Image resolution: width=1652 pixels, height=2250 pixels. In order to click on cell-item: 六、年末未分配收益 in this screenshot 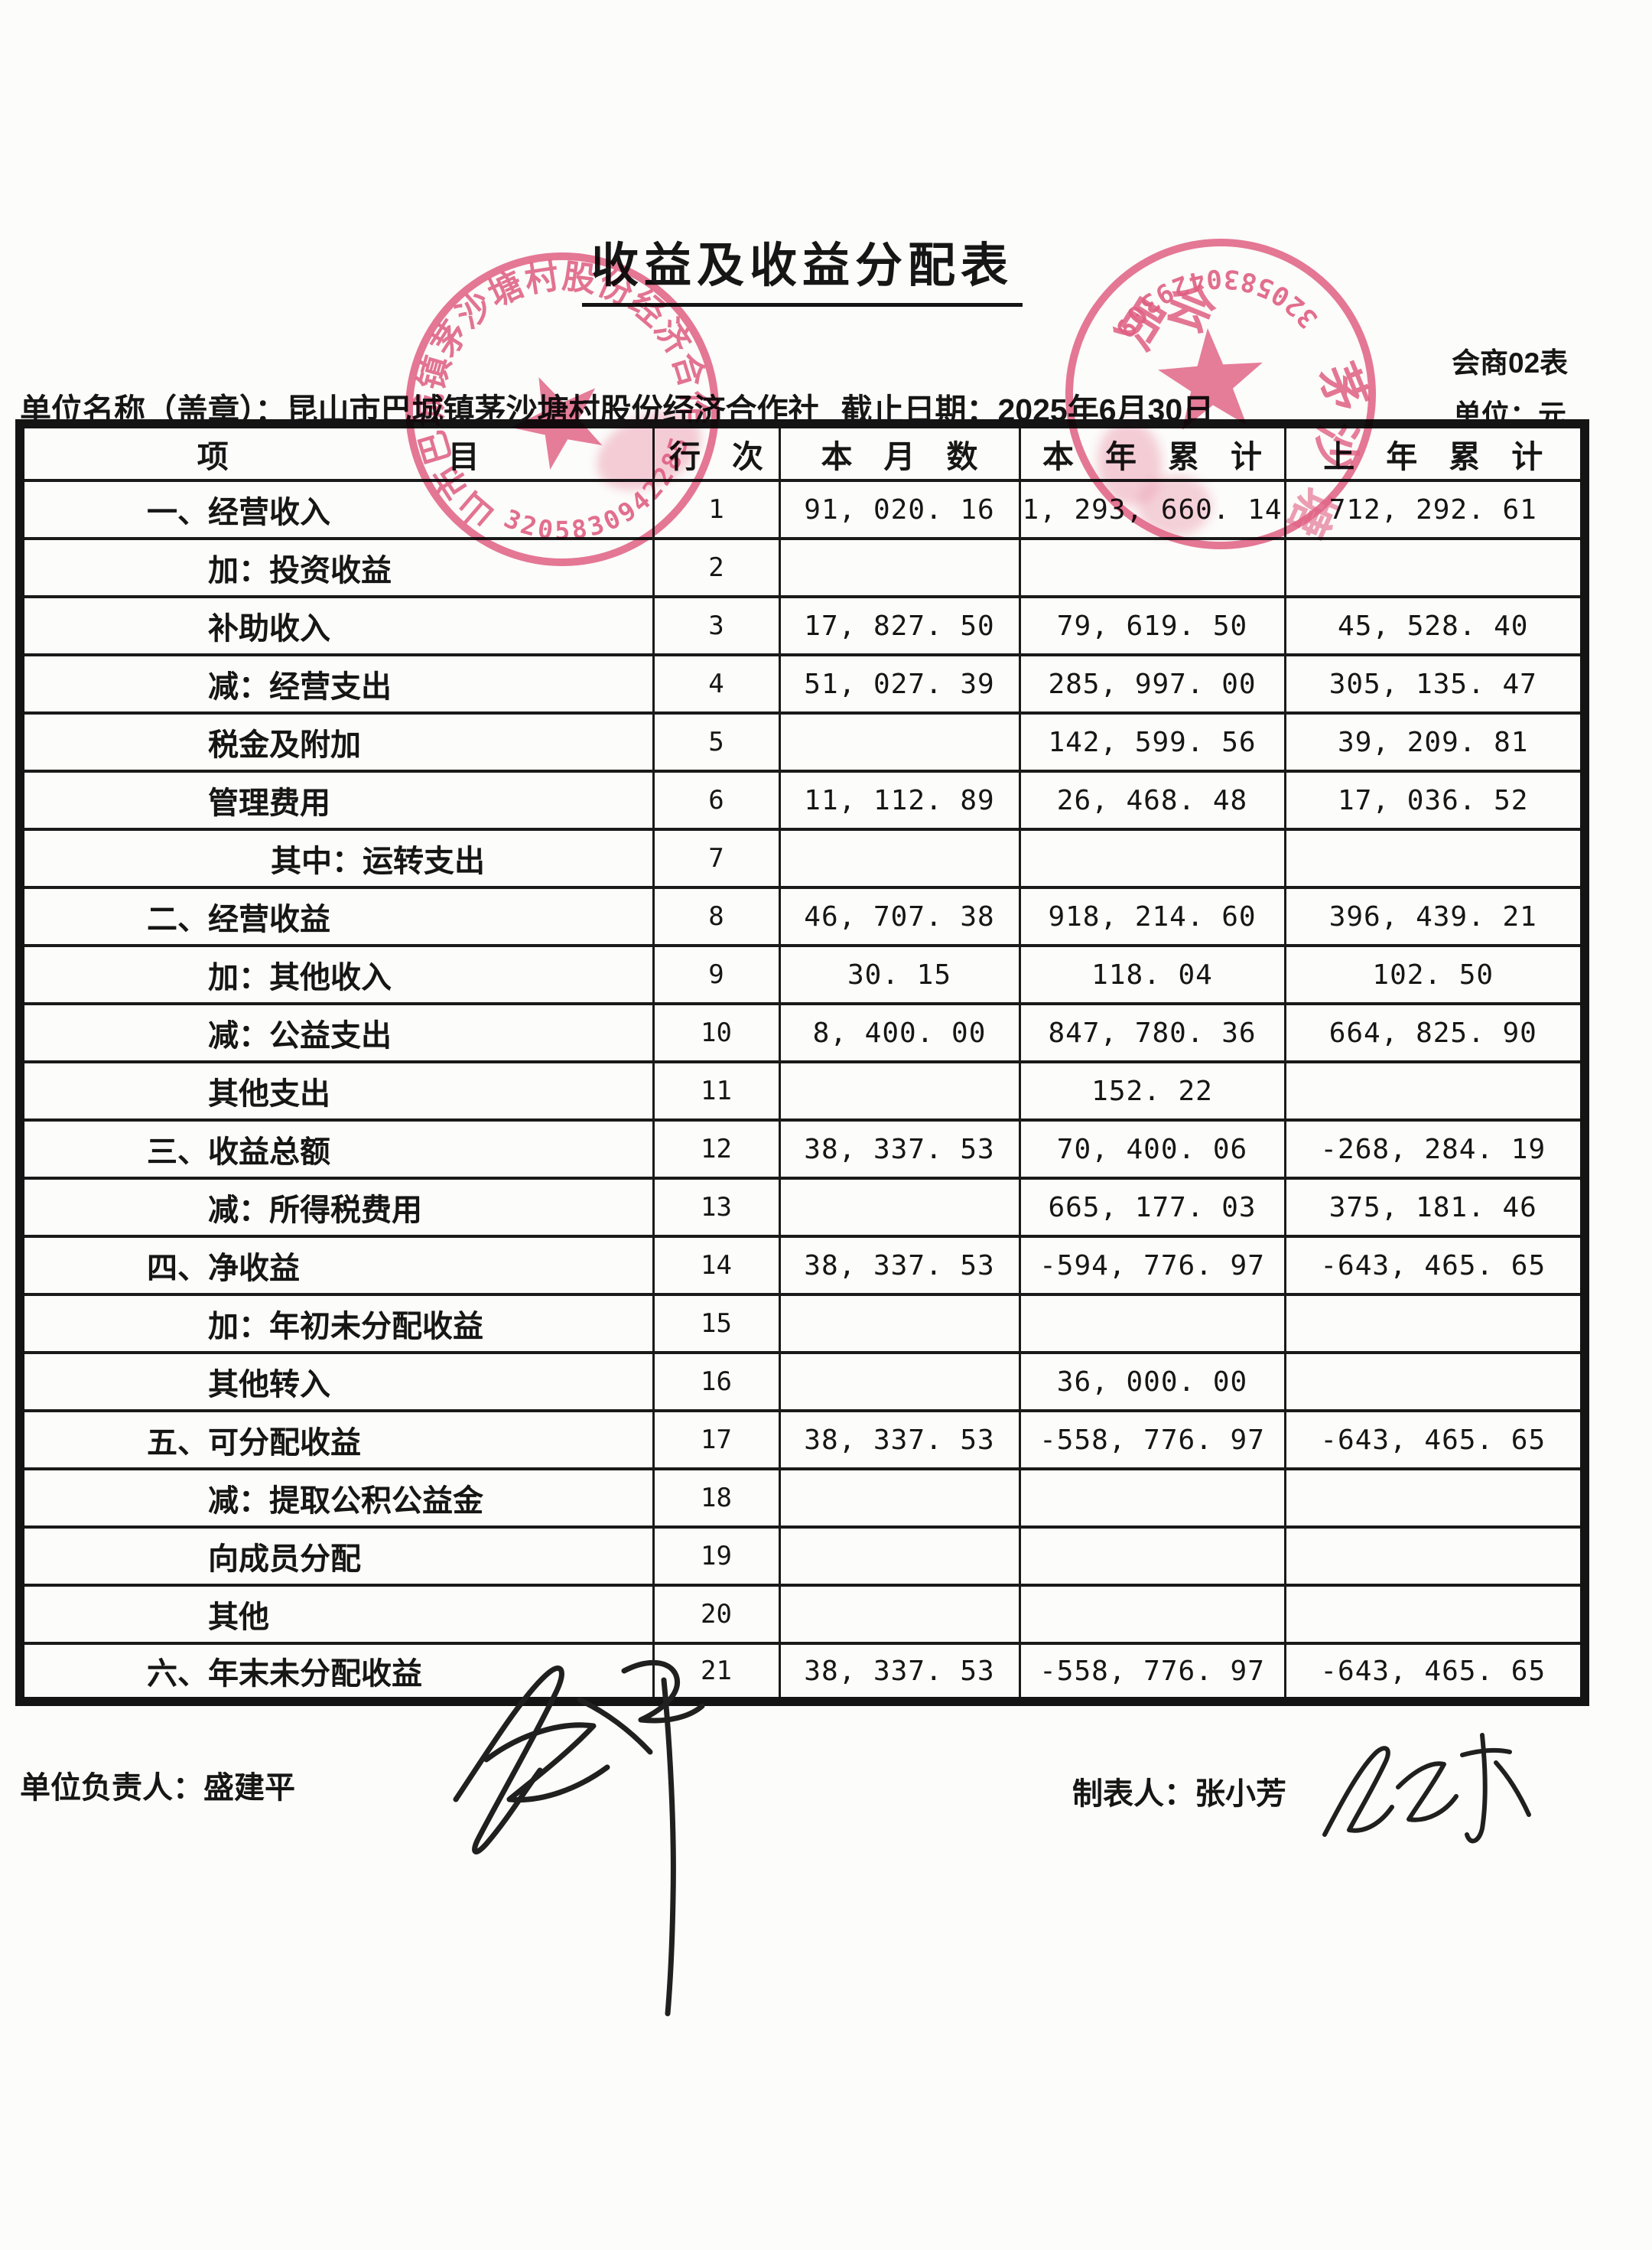, I will do `click(336, 1673)`.